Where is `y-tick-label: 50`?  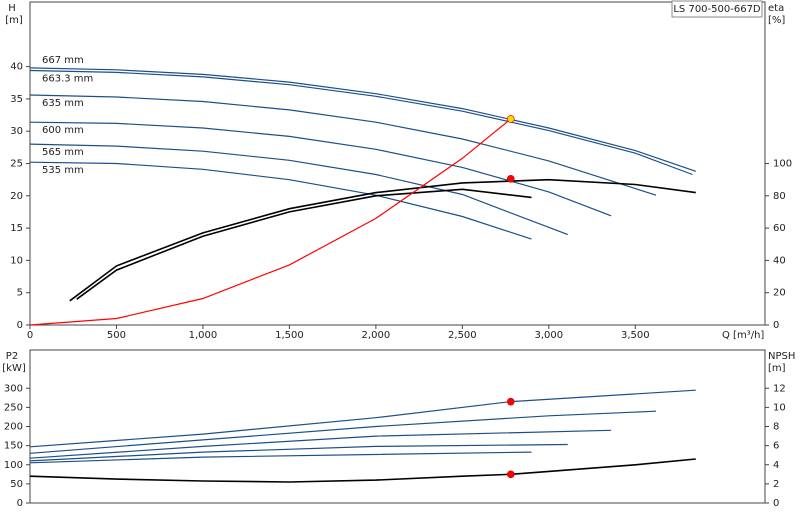 y-tick-label: 50 is located at coordinates (16, 484).